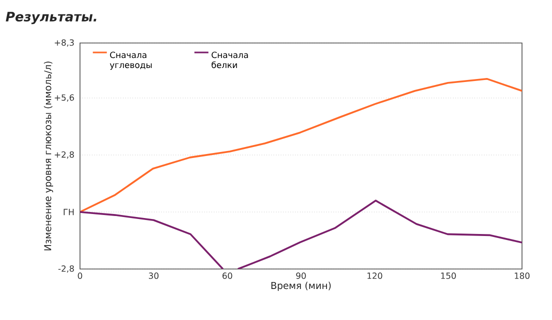  What do you see at coordinates (80, 275) in the screenshot?
I see `x-tick-label: 0` at bounding box center [80, 275].